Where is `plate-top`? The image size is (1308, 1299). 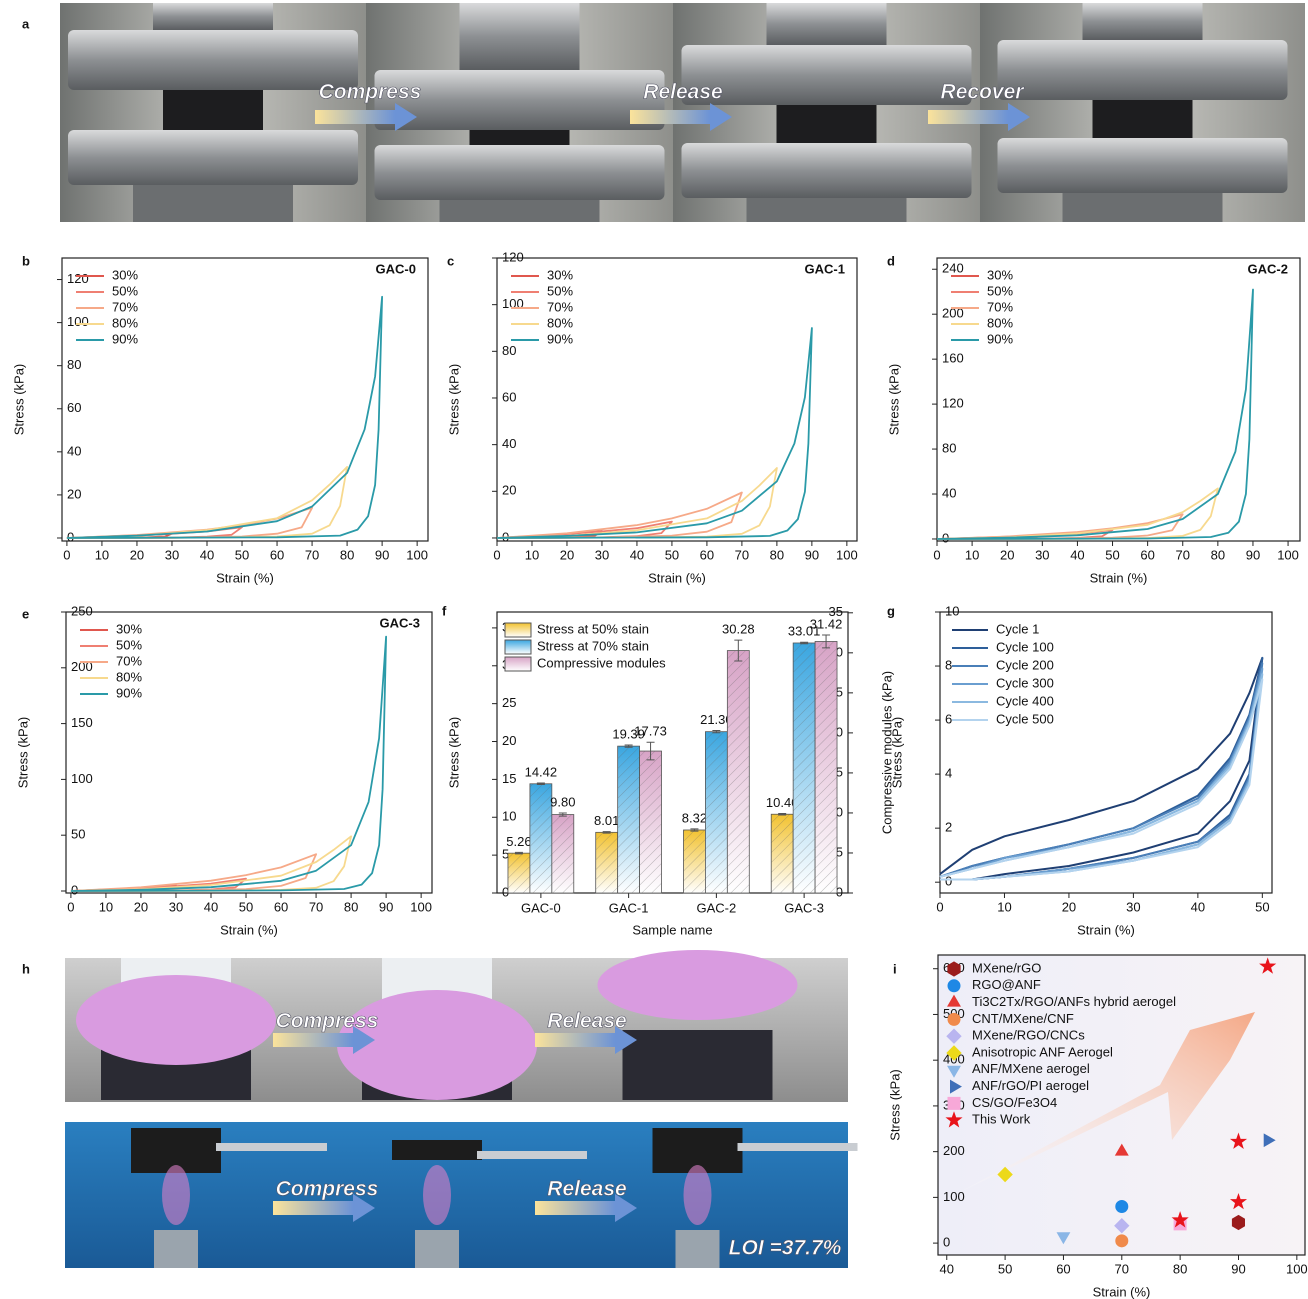 plate-top is located at coordinates (519, 100).